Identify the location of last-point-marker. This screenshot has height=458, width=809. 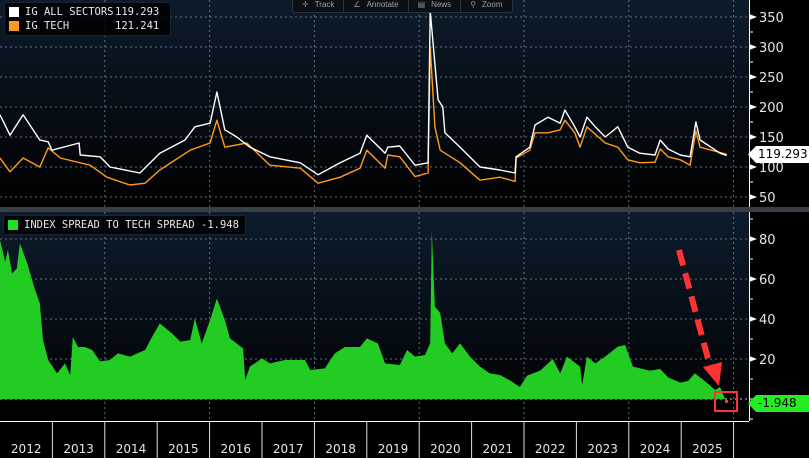
(726, 401).